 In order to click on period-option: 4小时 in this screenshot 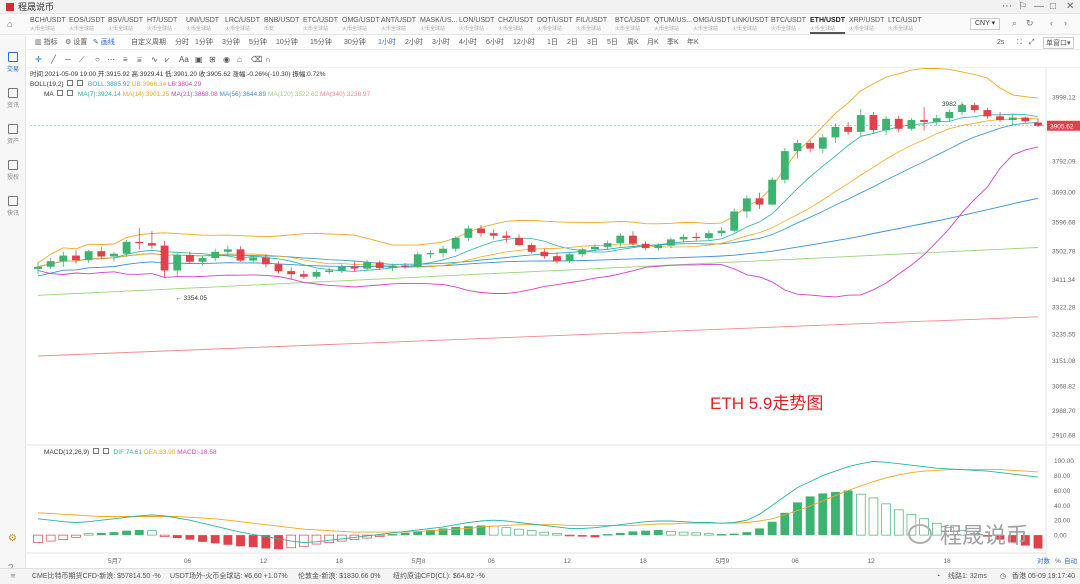, I will do `click(468, 42)`.